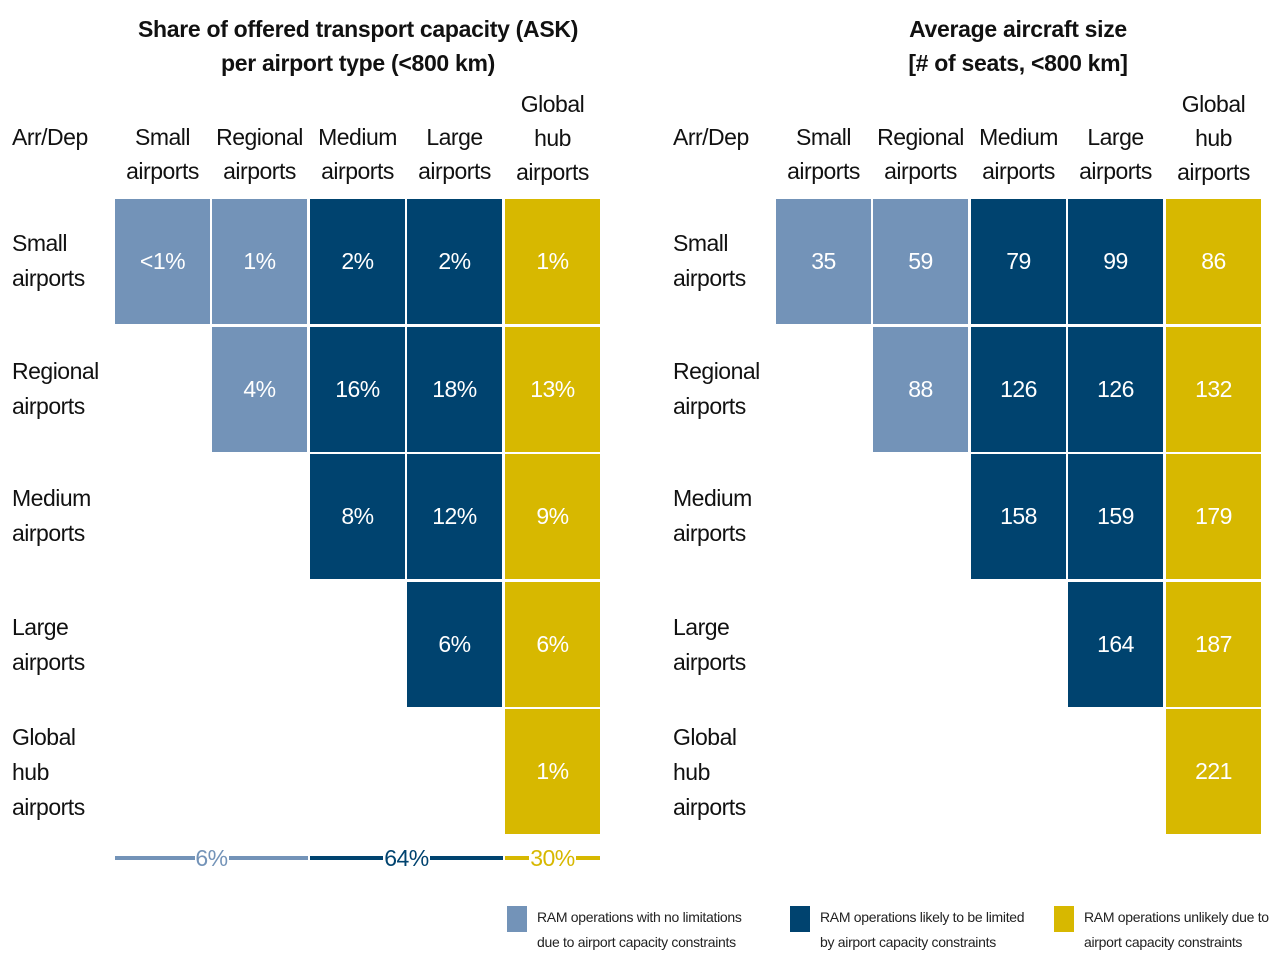 The height and width of the screenshot is (960, 1280). I want to click on chart-subtitle-line: per airport type (<800 km), so click(358, 63).